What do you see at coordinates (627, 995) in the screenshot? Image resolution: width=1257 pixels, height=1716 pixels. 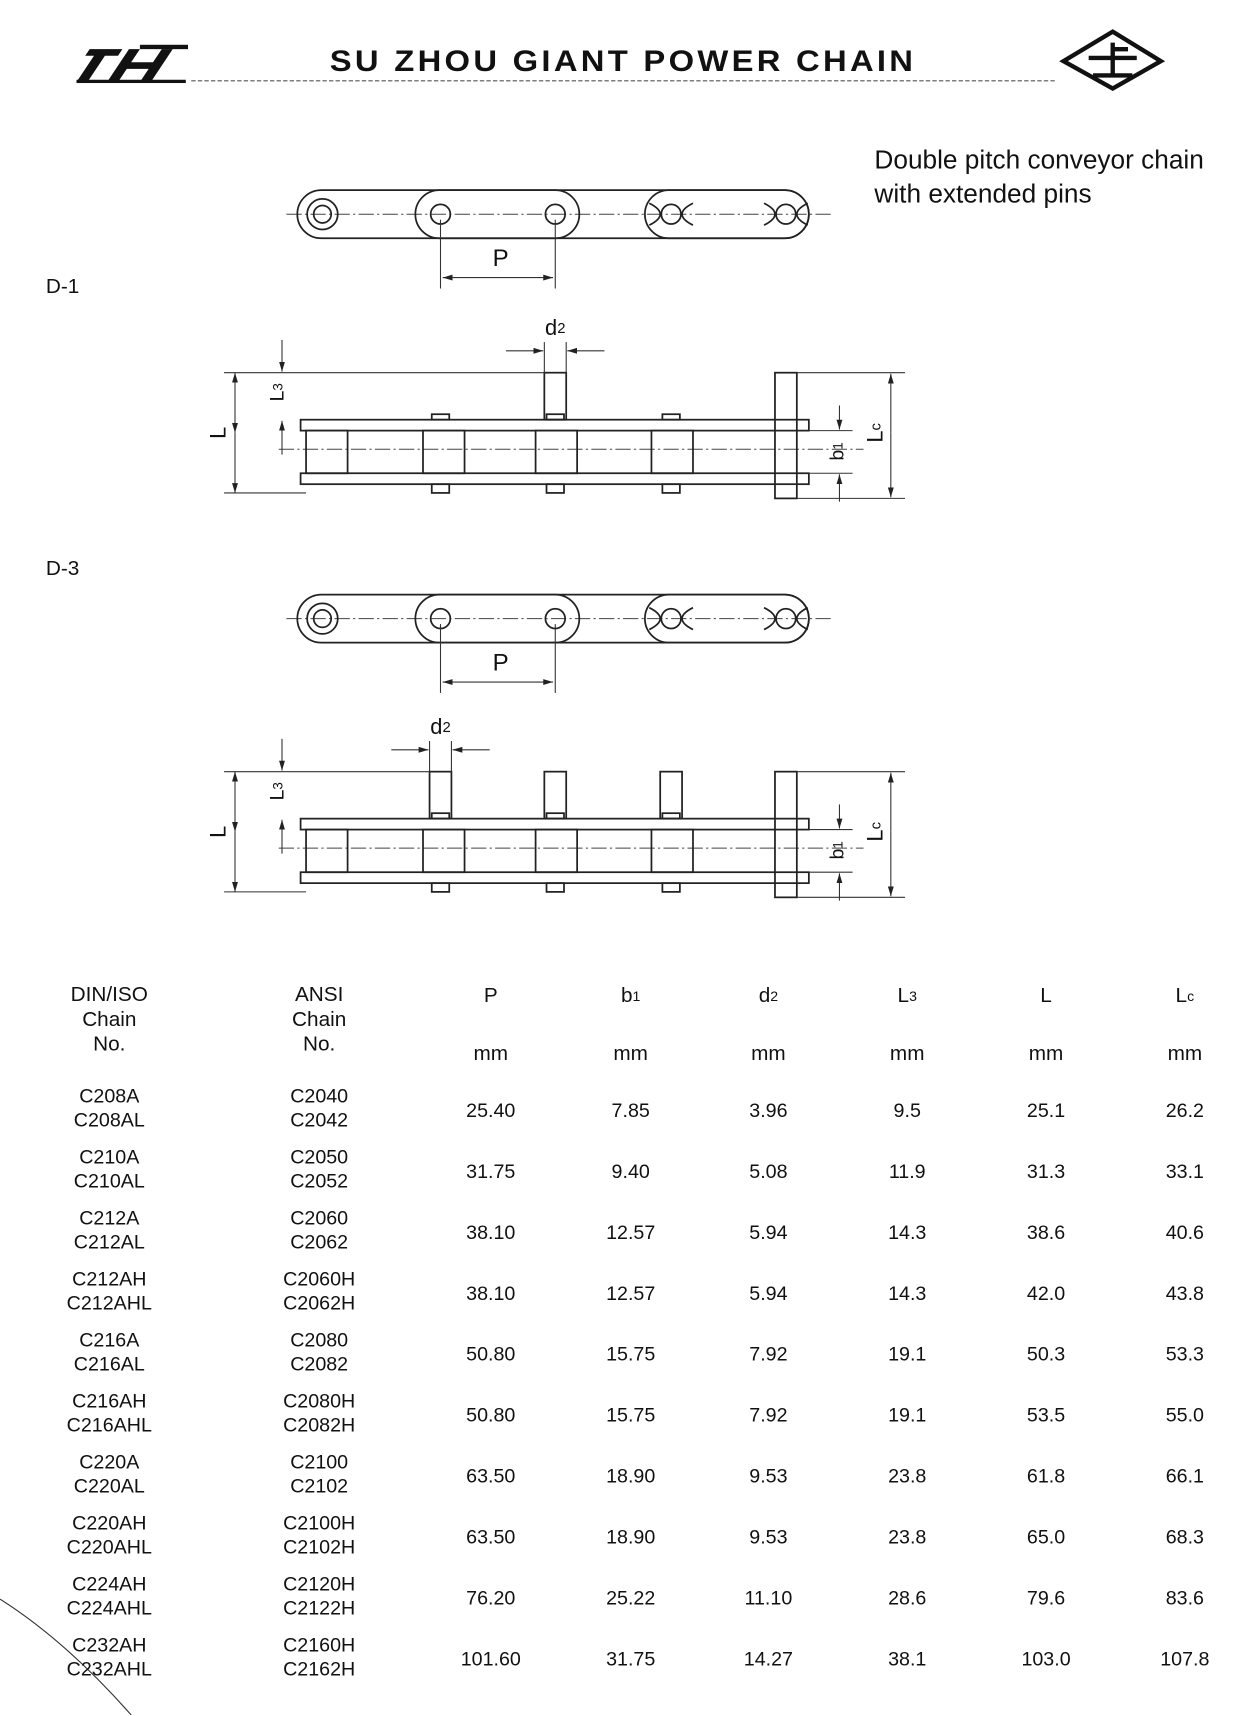 I see `column-header-part: b` at bounding box center [627, 995].